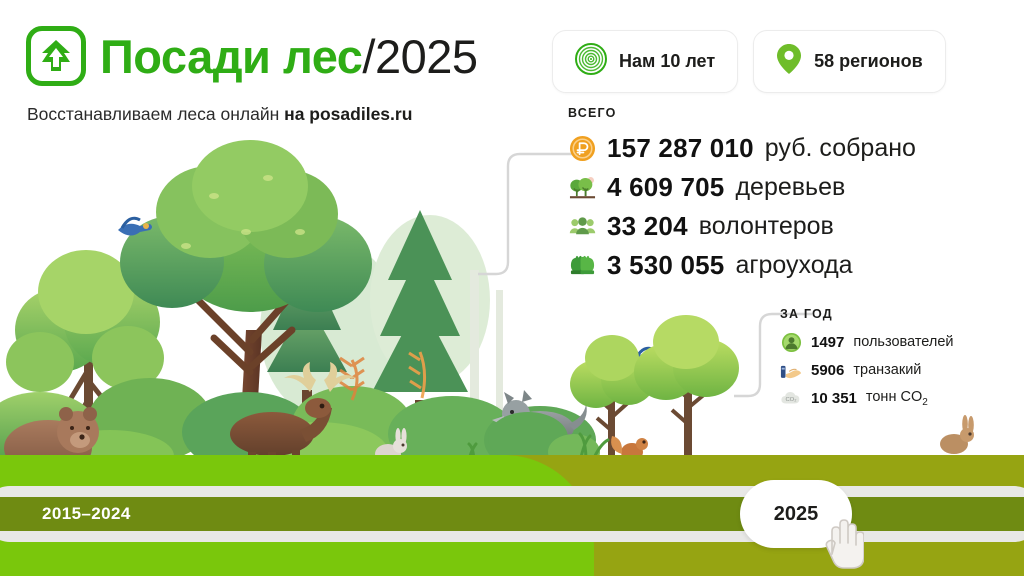 The height and width of the screenshot is (576, 1024). Describe the element at coordinates (789, 61) in the screenshot. I see `map-pin-icon` at that location.